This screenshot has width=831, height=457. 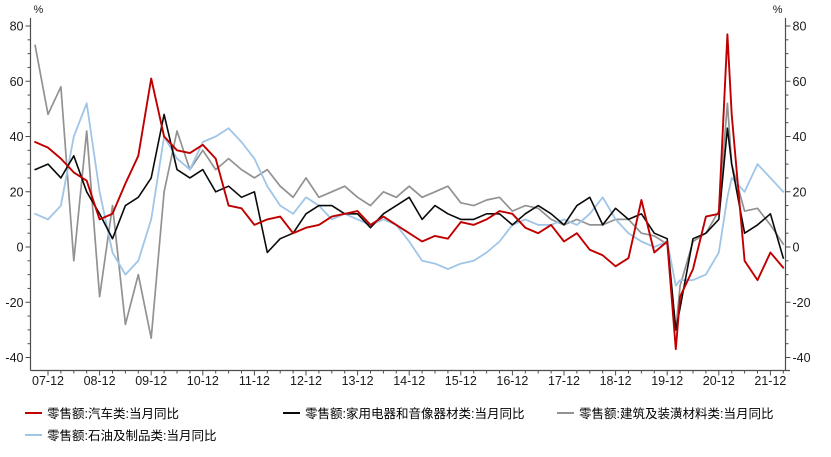 What do you see at coordinates (14, 358) in the screenshot?
I see `y-tick-label-left: -40` at bounding box center [14, 358].